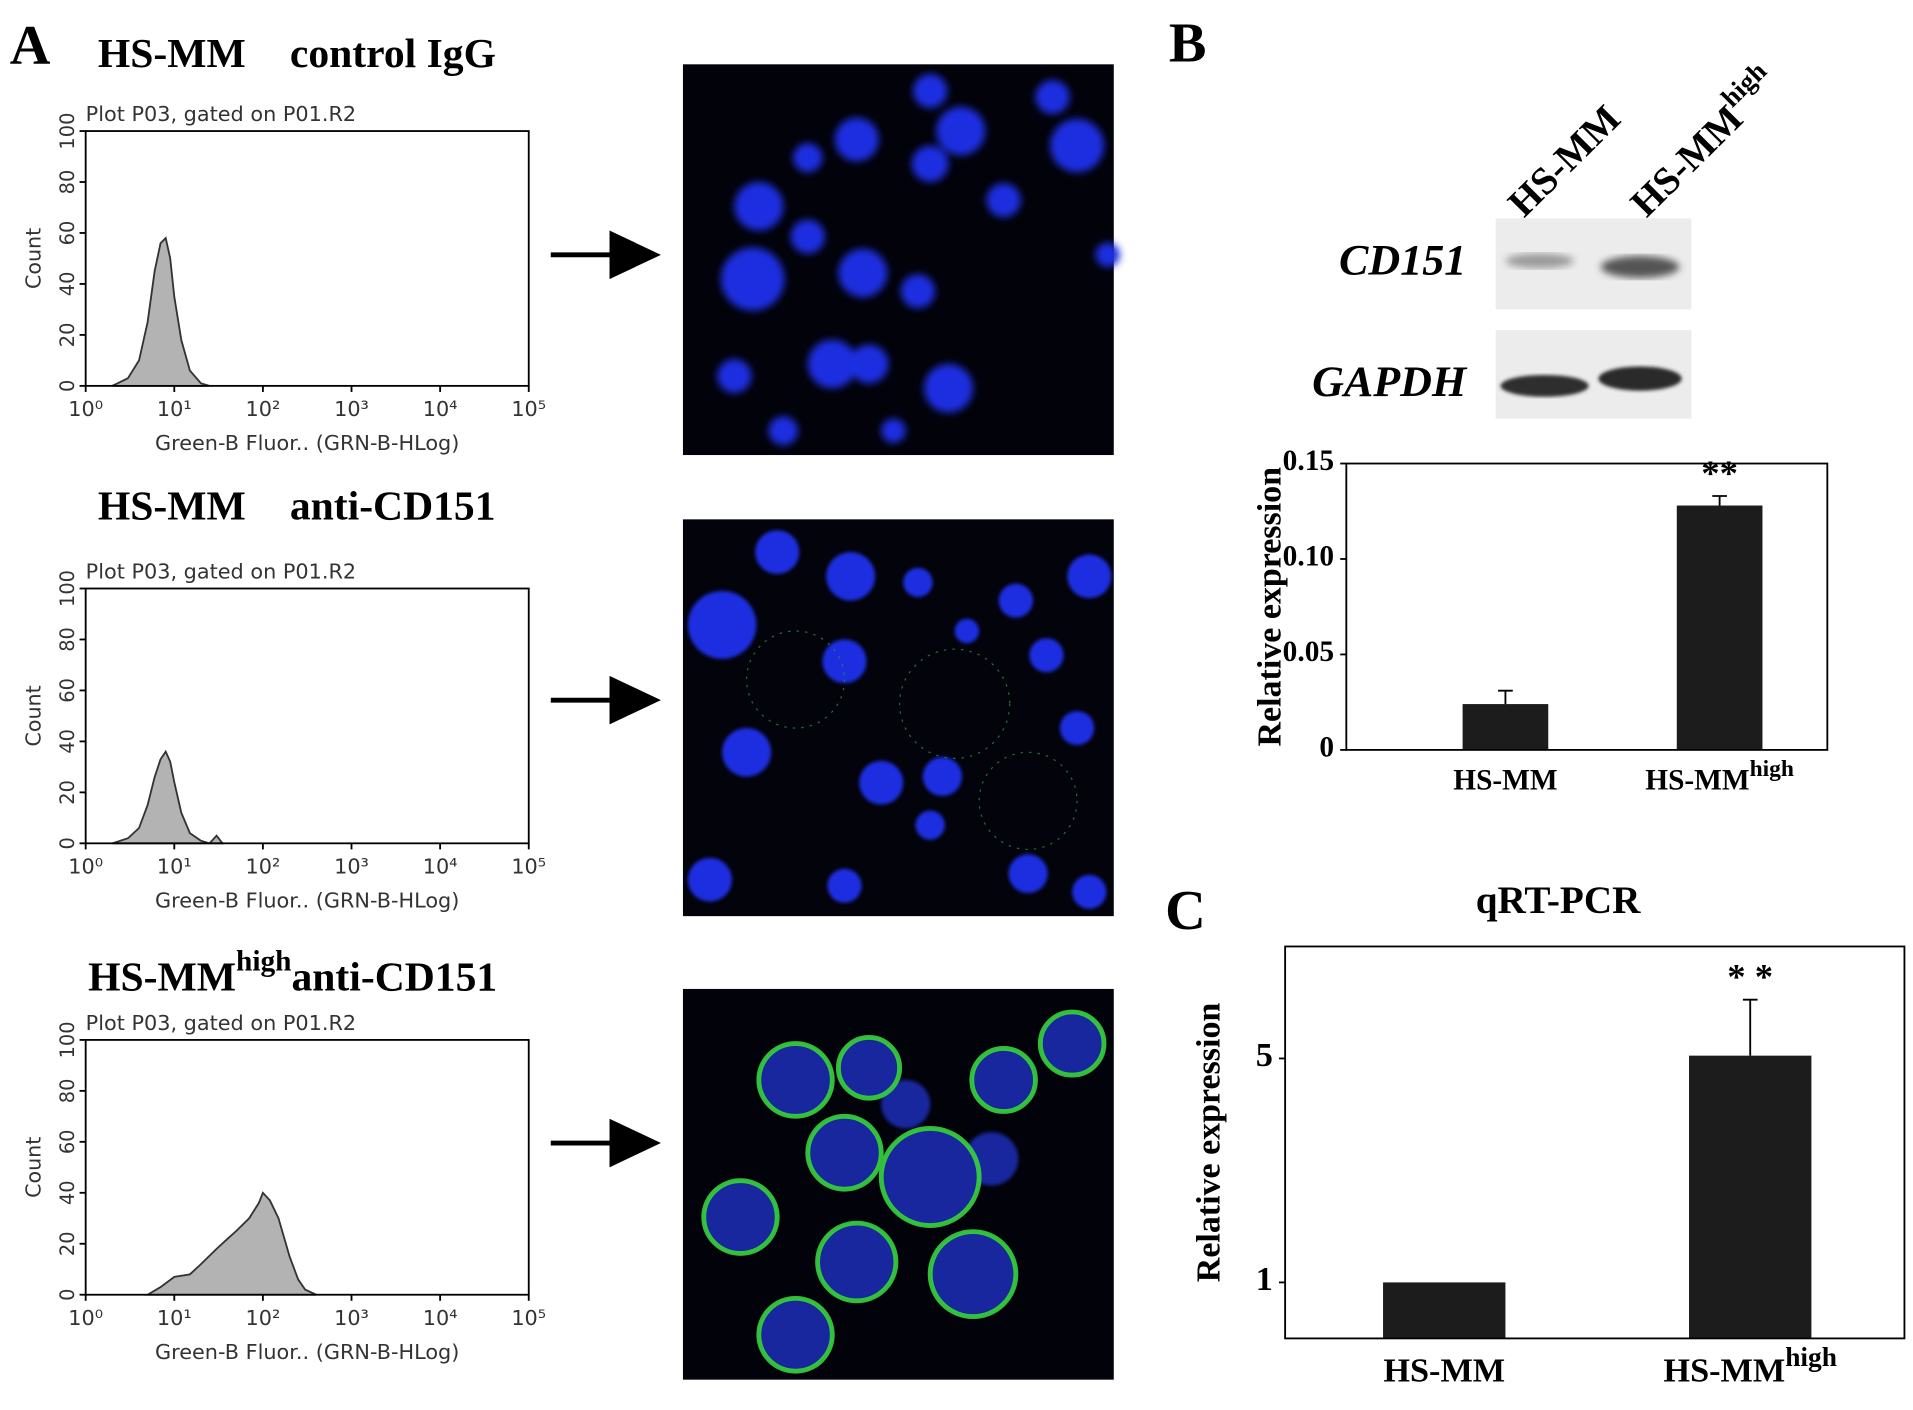 Image resolution: width=1913 pixels, height=1410 pixels. I want to click on band-label: CD151, so click(1402, 261).